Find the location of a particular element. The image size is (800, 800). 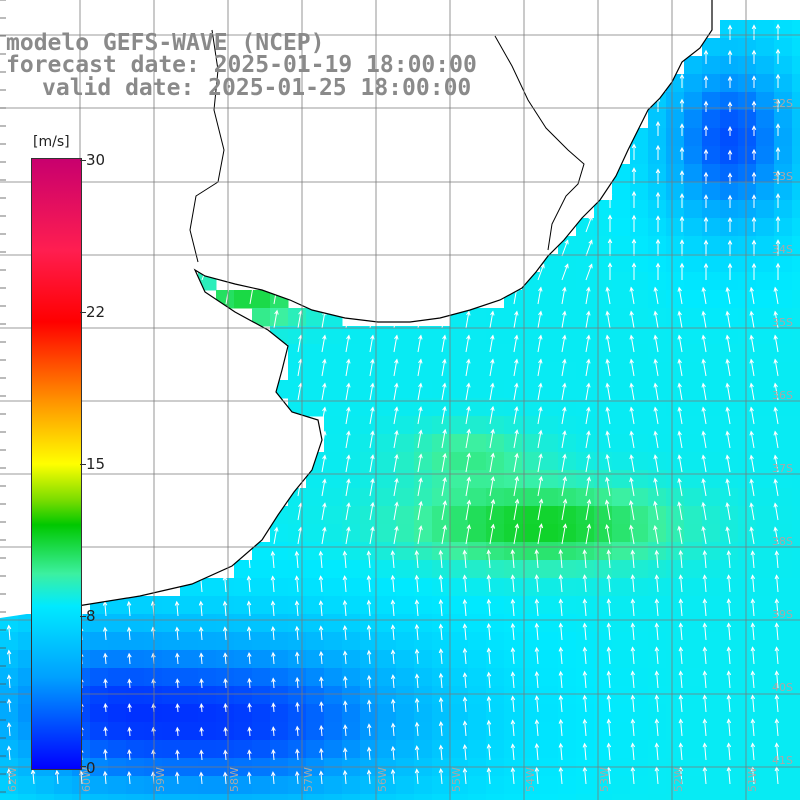

colorbar-tick-30: 30 is located at coordinates (96, 160).